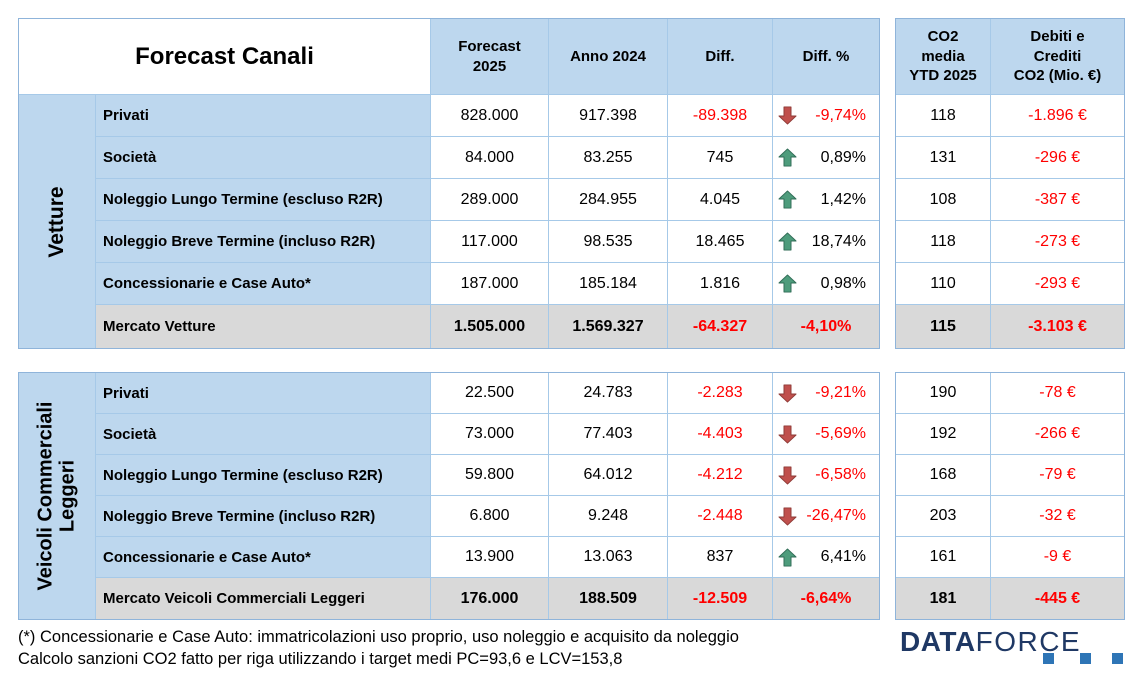 The width and height of the screenshot is (1139, 673). I want to click on diff-pct-value: -9,74%, so click(840, 115).